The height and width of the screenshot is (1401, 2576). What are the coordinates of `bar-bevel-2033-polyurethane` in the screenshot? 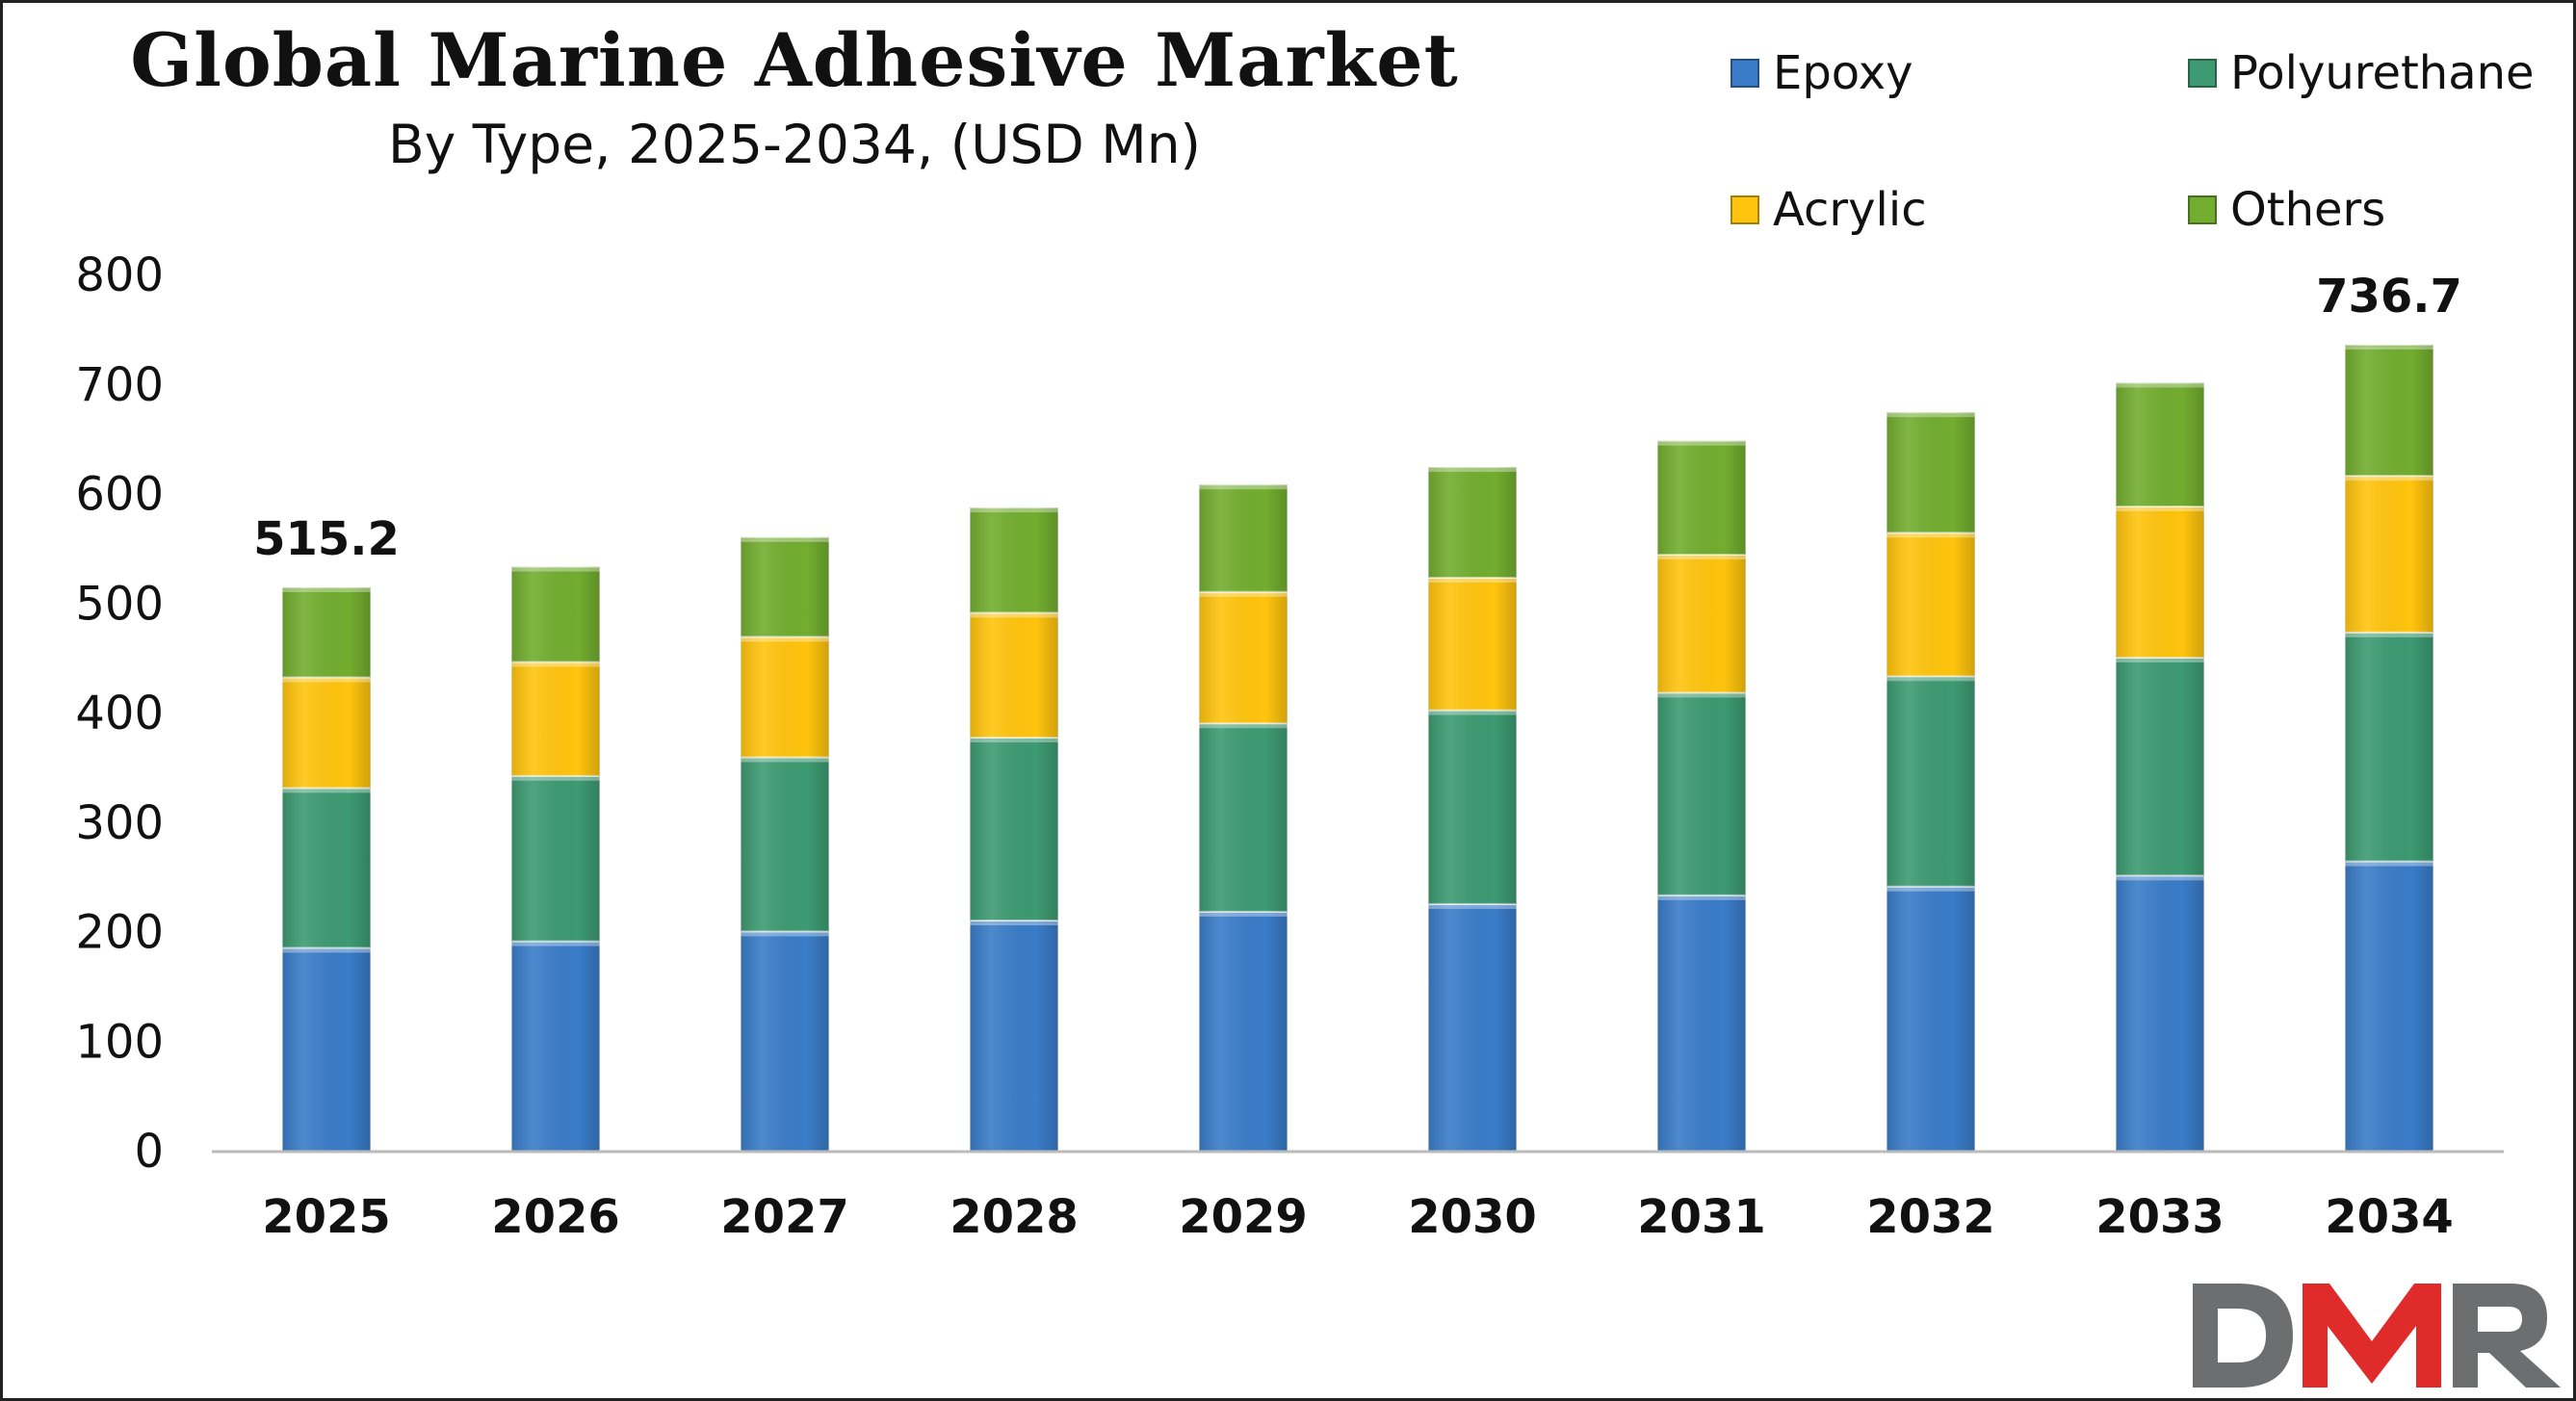 It's located at (2160, 660).